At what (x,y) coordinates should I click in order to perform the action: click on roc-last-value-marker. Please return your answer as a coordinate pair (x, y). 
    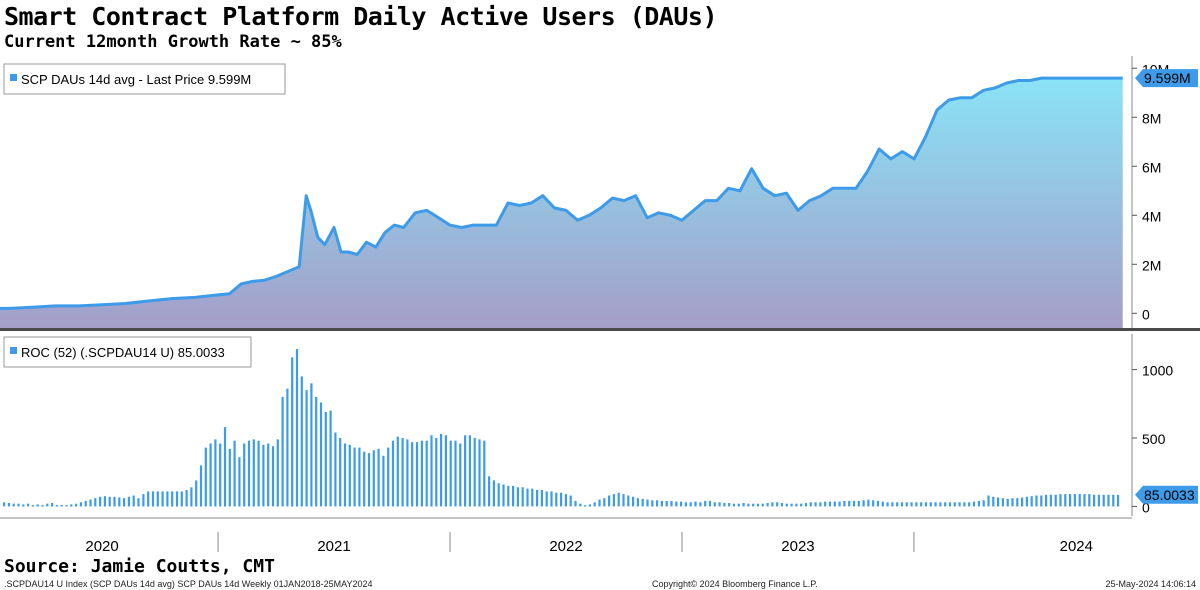
    Looking at the image, I should click on (1166, 494).